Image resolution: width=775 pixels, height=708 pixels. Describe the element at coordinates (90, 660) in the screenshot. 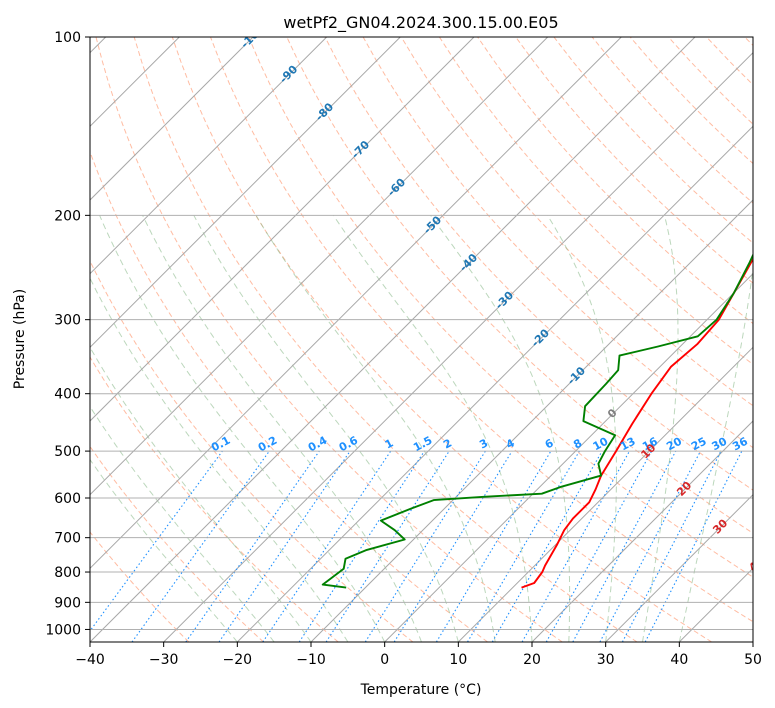

I see `x-tick-label: −40` at that location.